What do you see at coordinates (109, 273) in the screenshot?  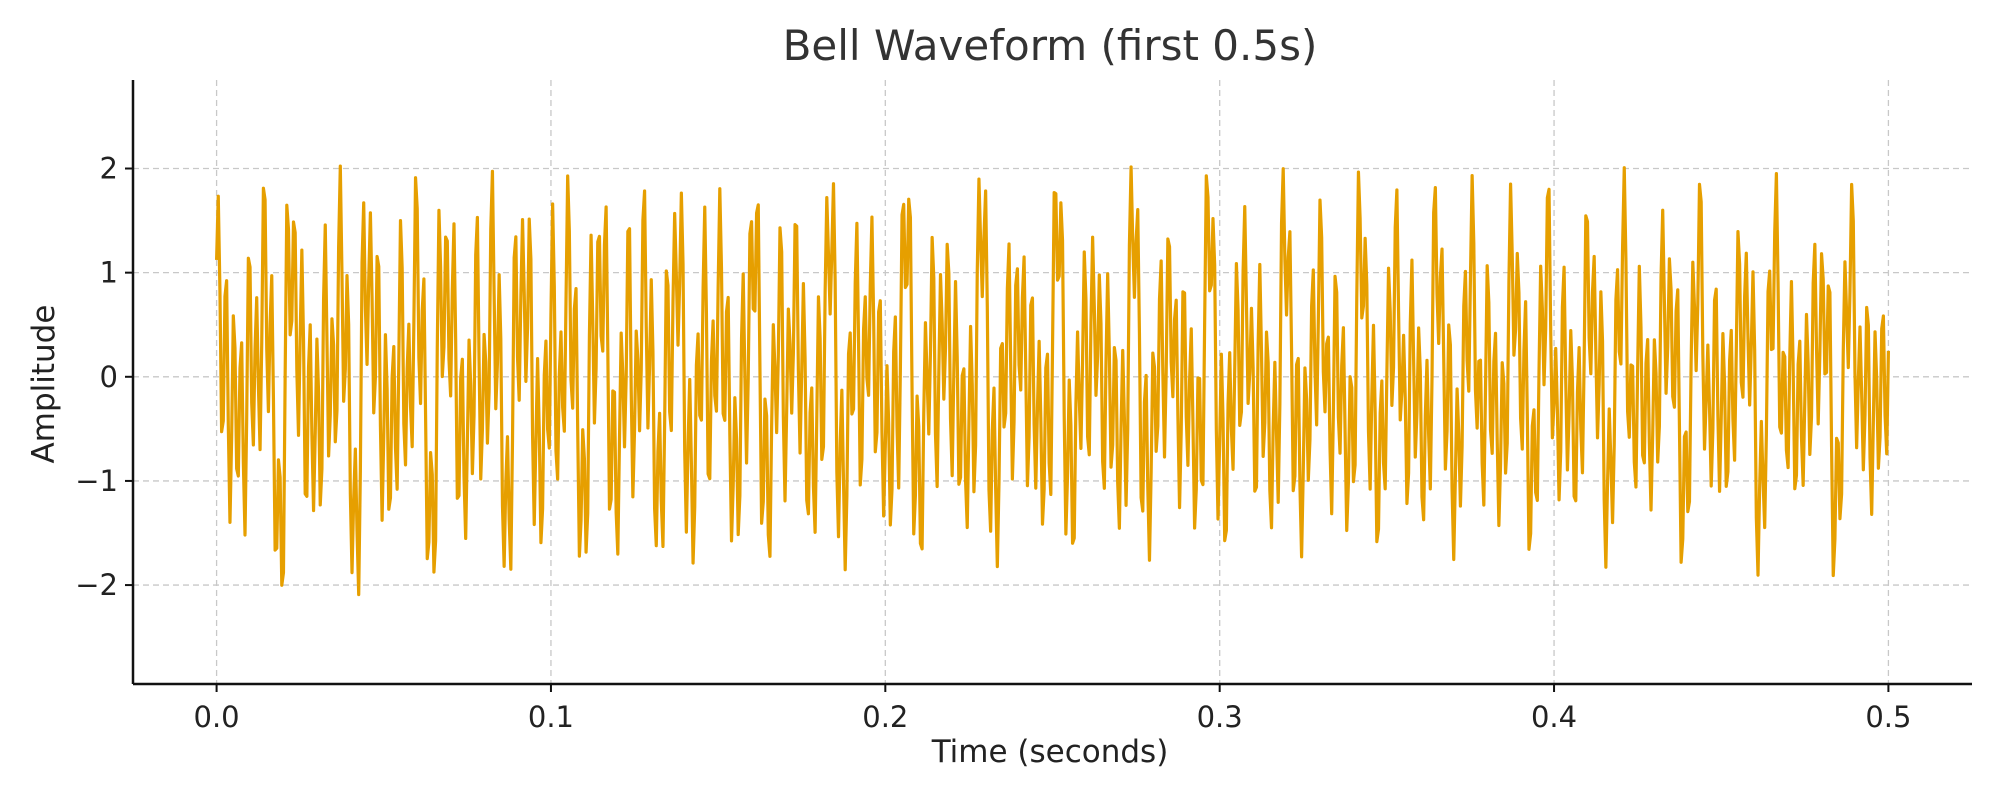 I see `y-tick-label: 1` at bounding box center [109, 273].